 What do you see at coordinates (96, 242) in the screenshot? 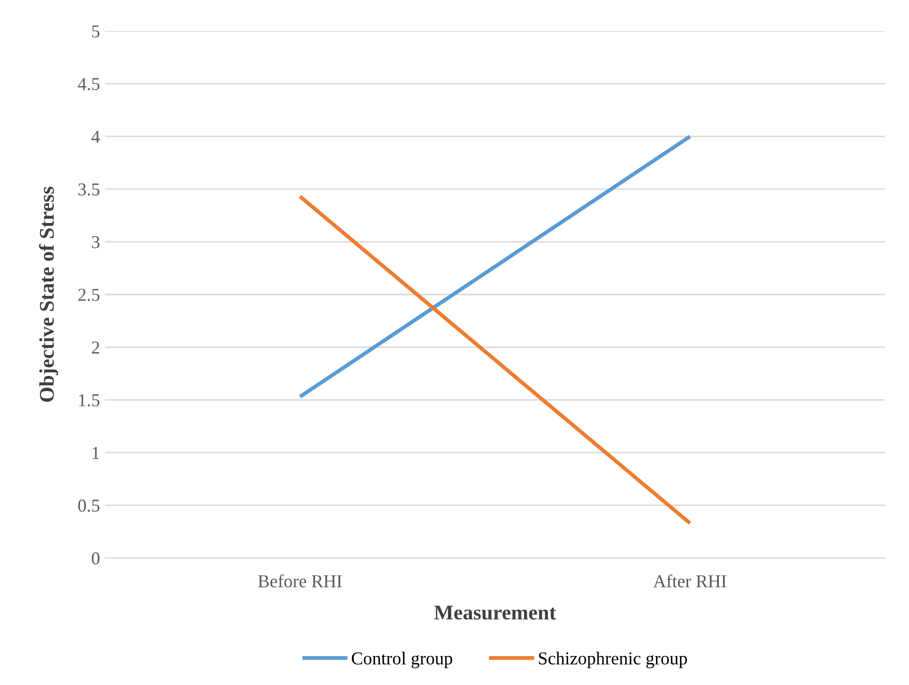
I see `y-tick-label: 3` at bounding box center [96, 242].